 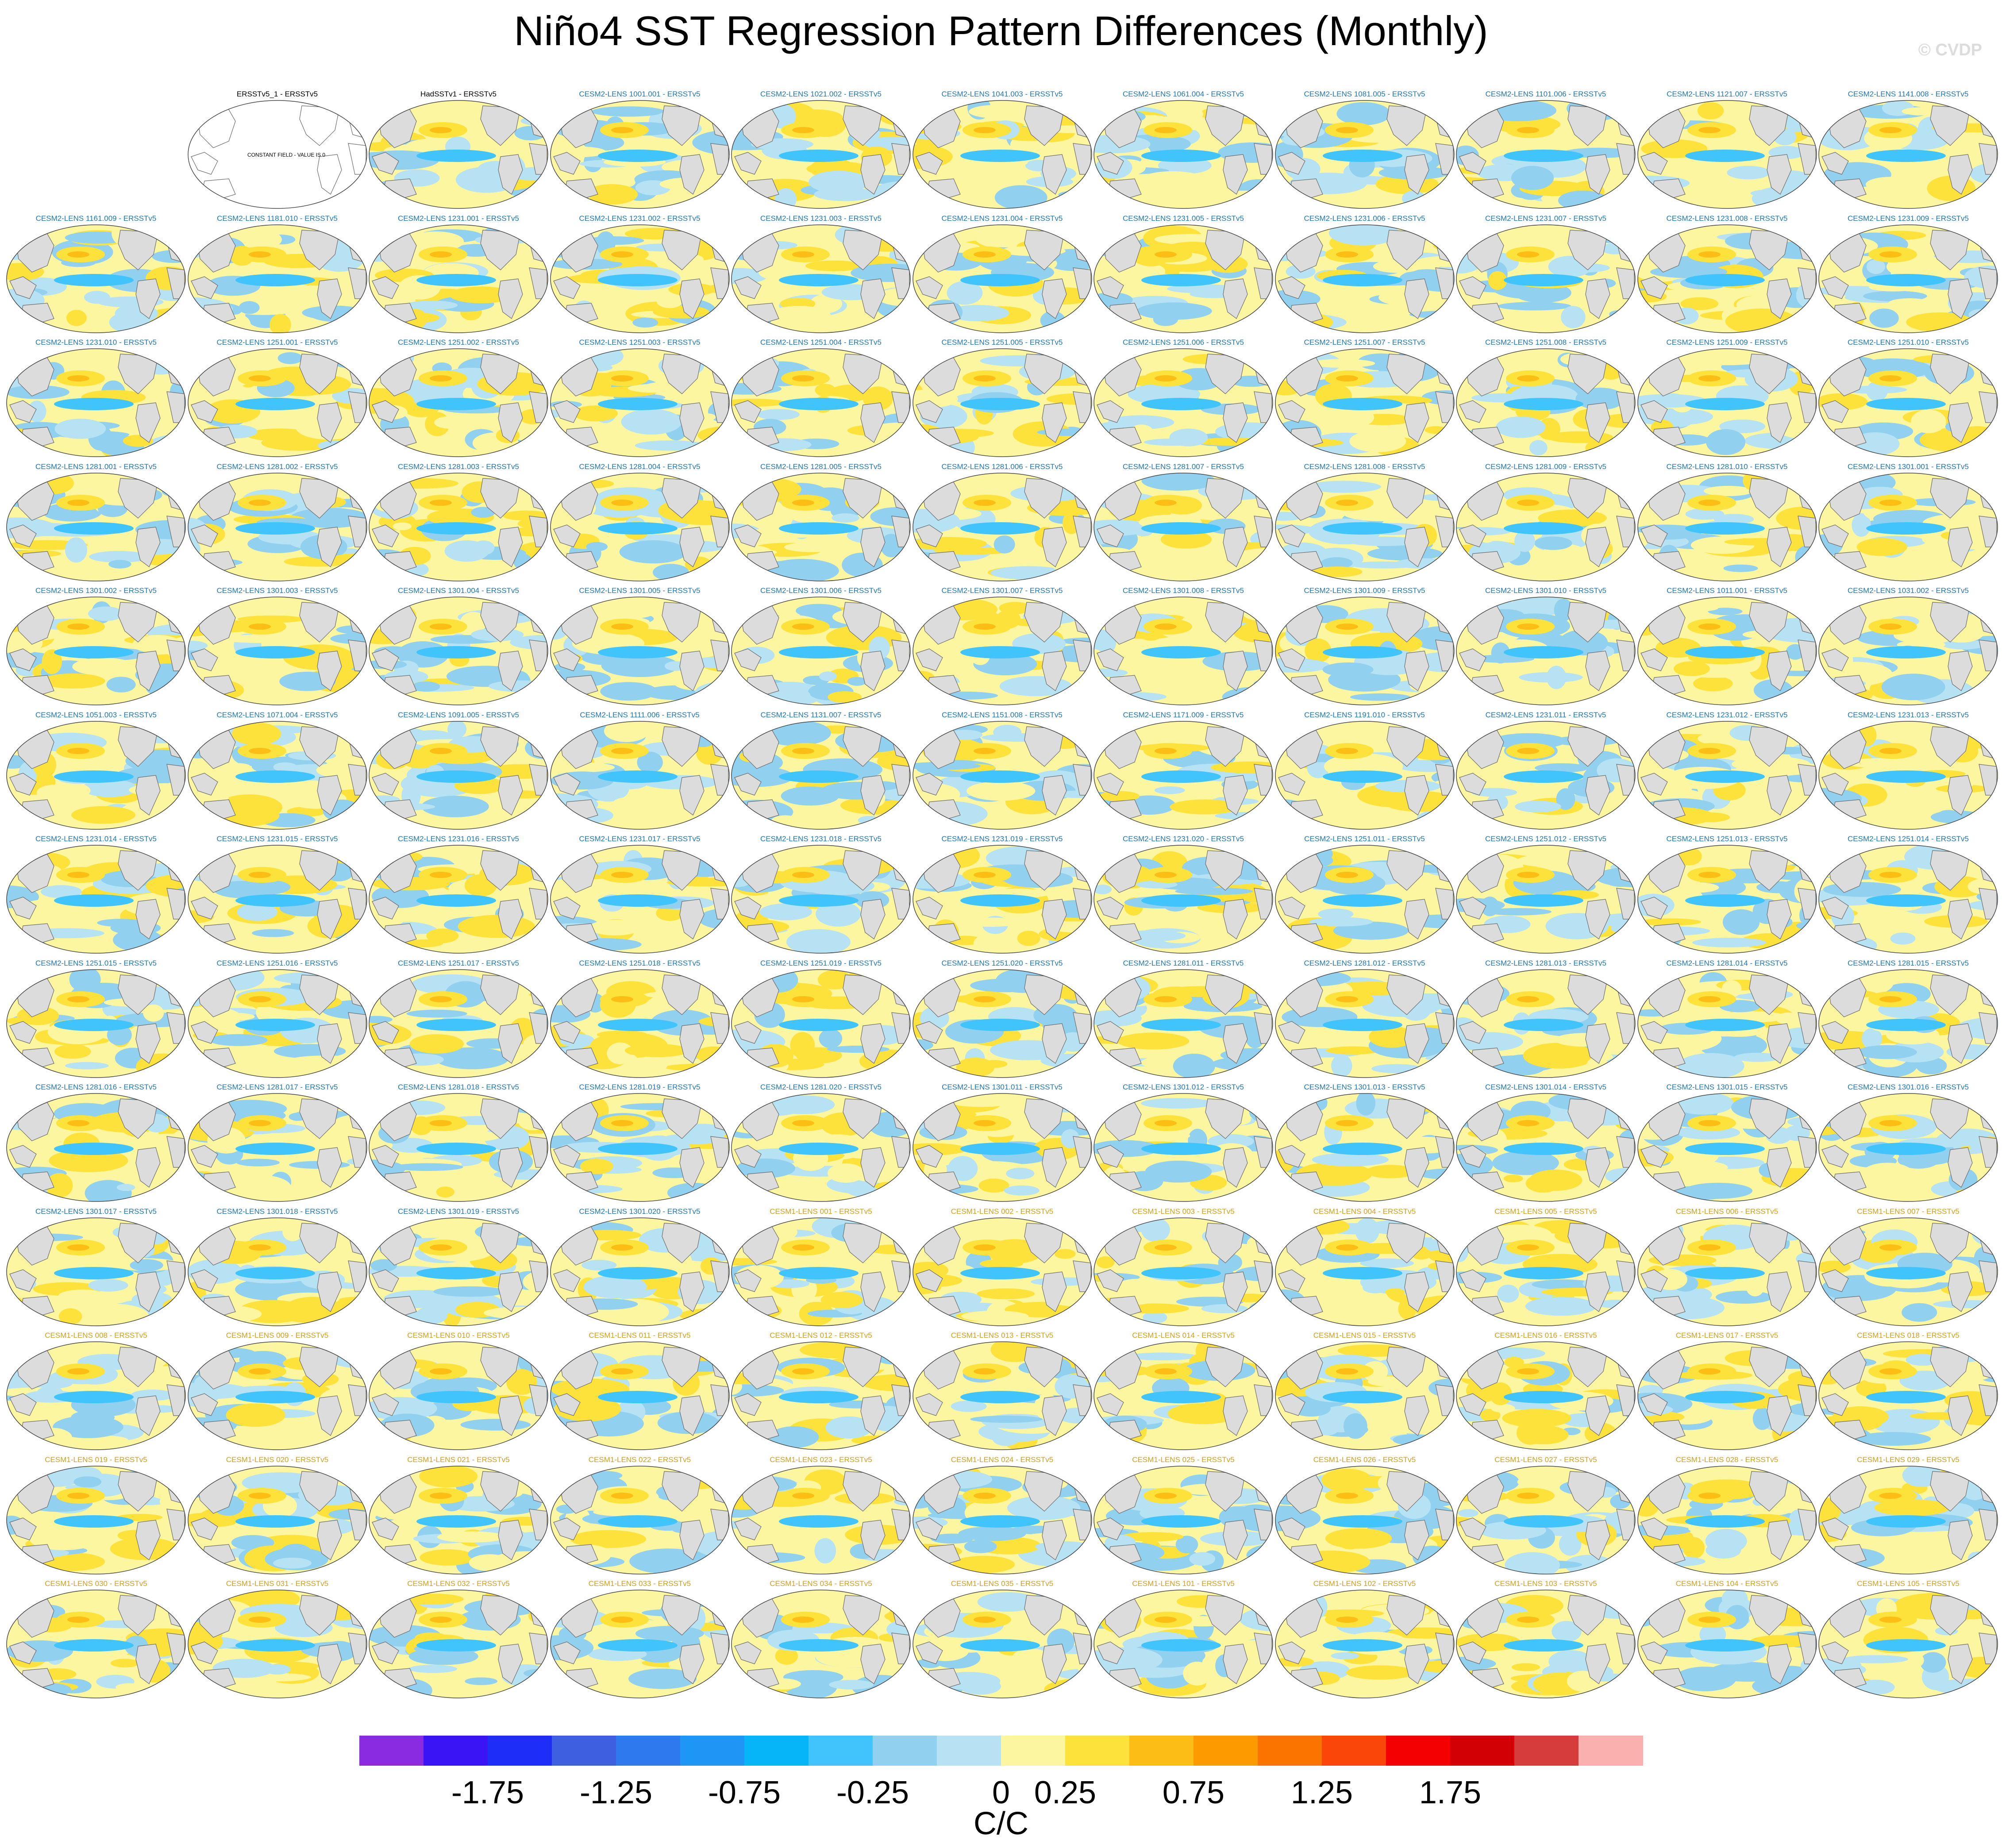 What do you see at coordinates (278, 523) in the screenshot?
I see `map-panel: CESM2-LENS 1281.002 - ERSSTv5` at bounding box center [278, 523].